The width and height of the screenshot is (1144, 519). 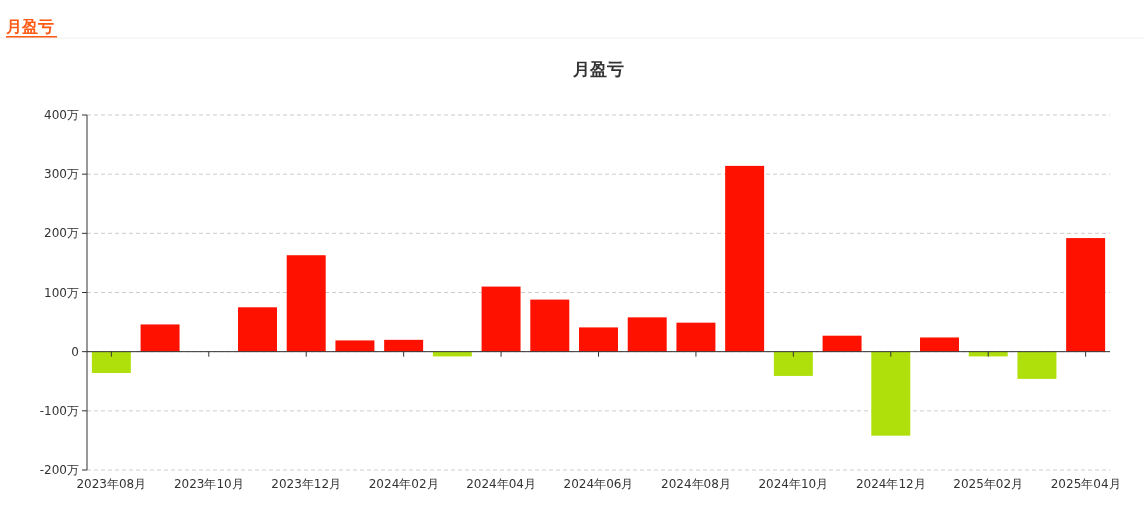 I want to click on x-tick-label: 2024年04月, so click(x=501, y=484).